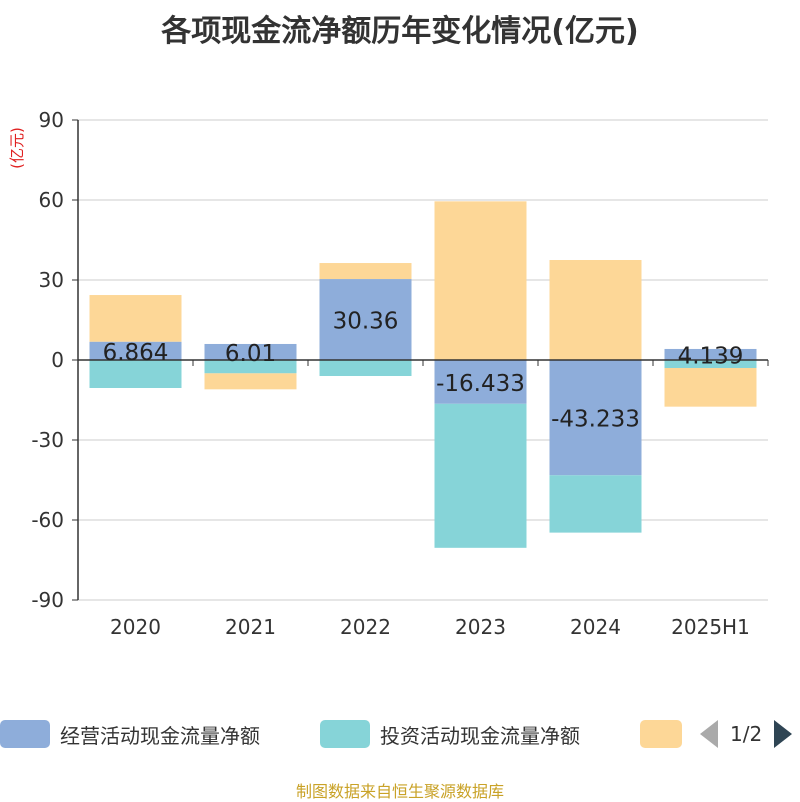 The width and height of the screenshot is (800, 802). Describe the element at coordinates (250, 367) in the screenshot. I see `bar-series-1-2021` at that location.